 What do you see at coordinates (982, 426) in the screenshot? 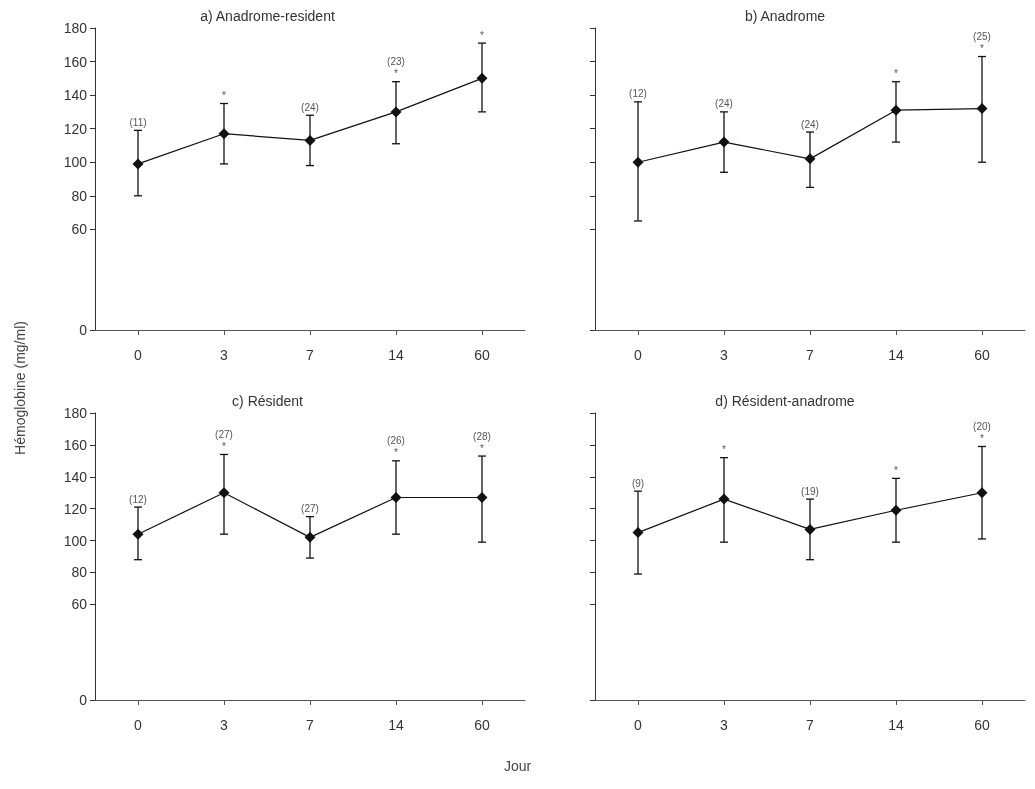
I see `annotation: (20)` at bounding box center [982, 426].